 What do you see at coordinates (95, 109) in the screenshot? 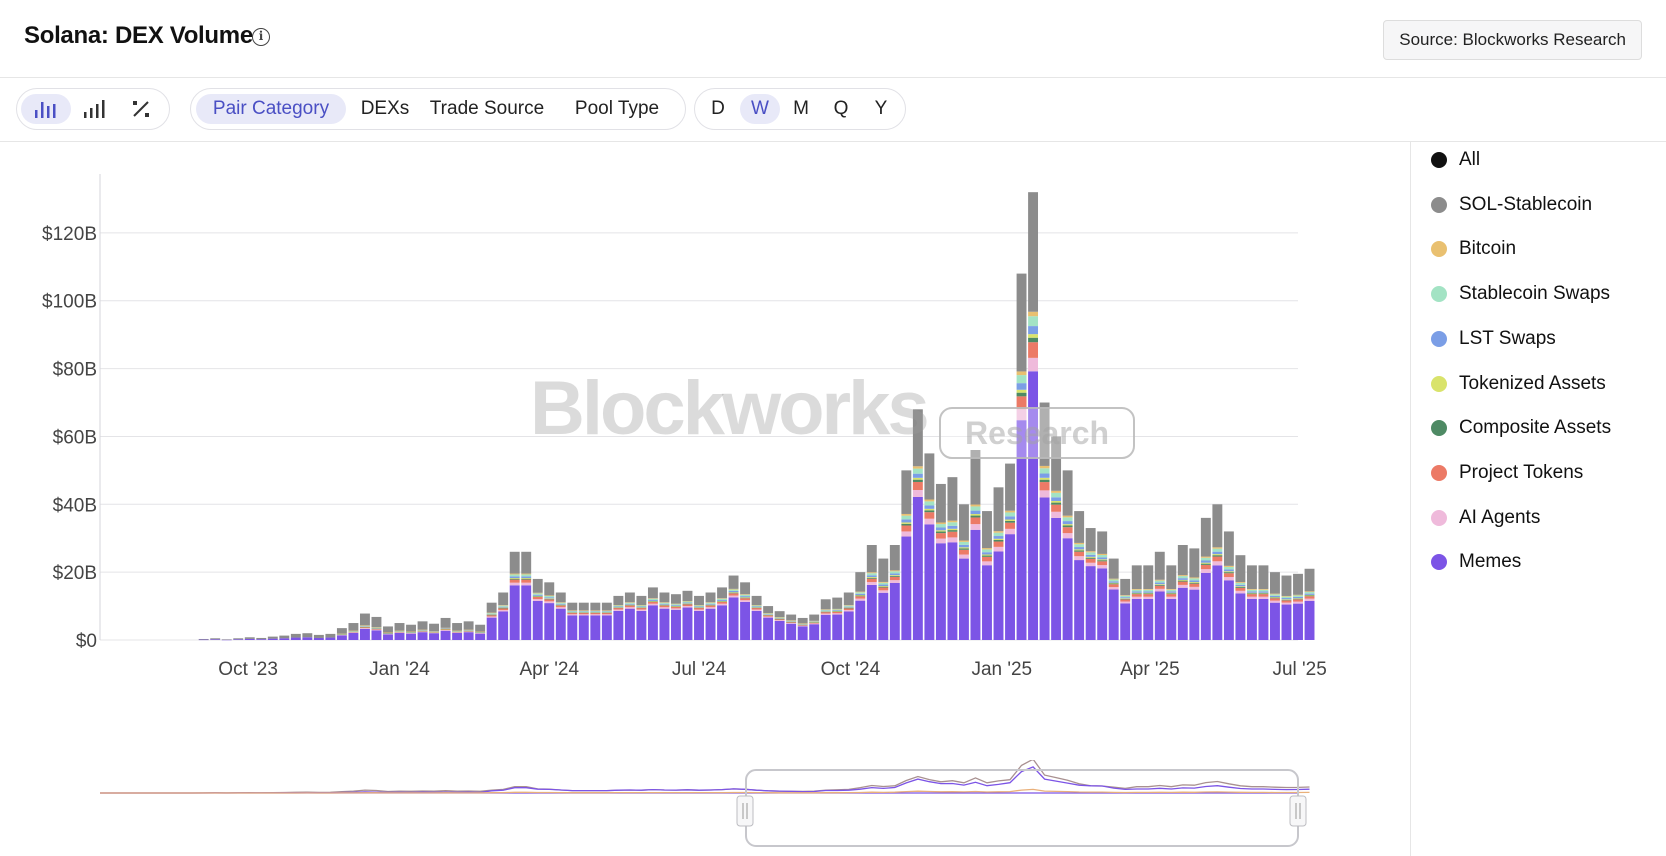
I see `line-chart-button` at bounding box center [95, 109].